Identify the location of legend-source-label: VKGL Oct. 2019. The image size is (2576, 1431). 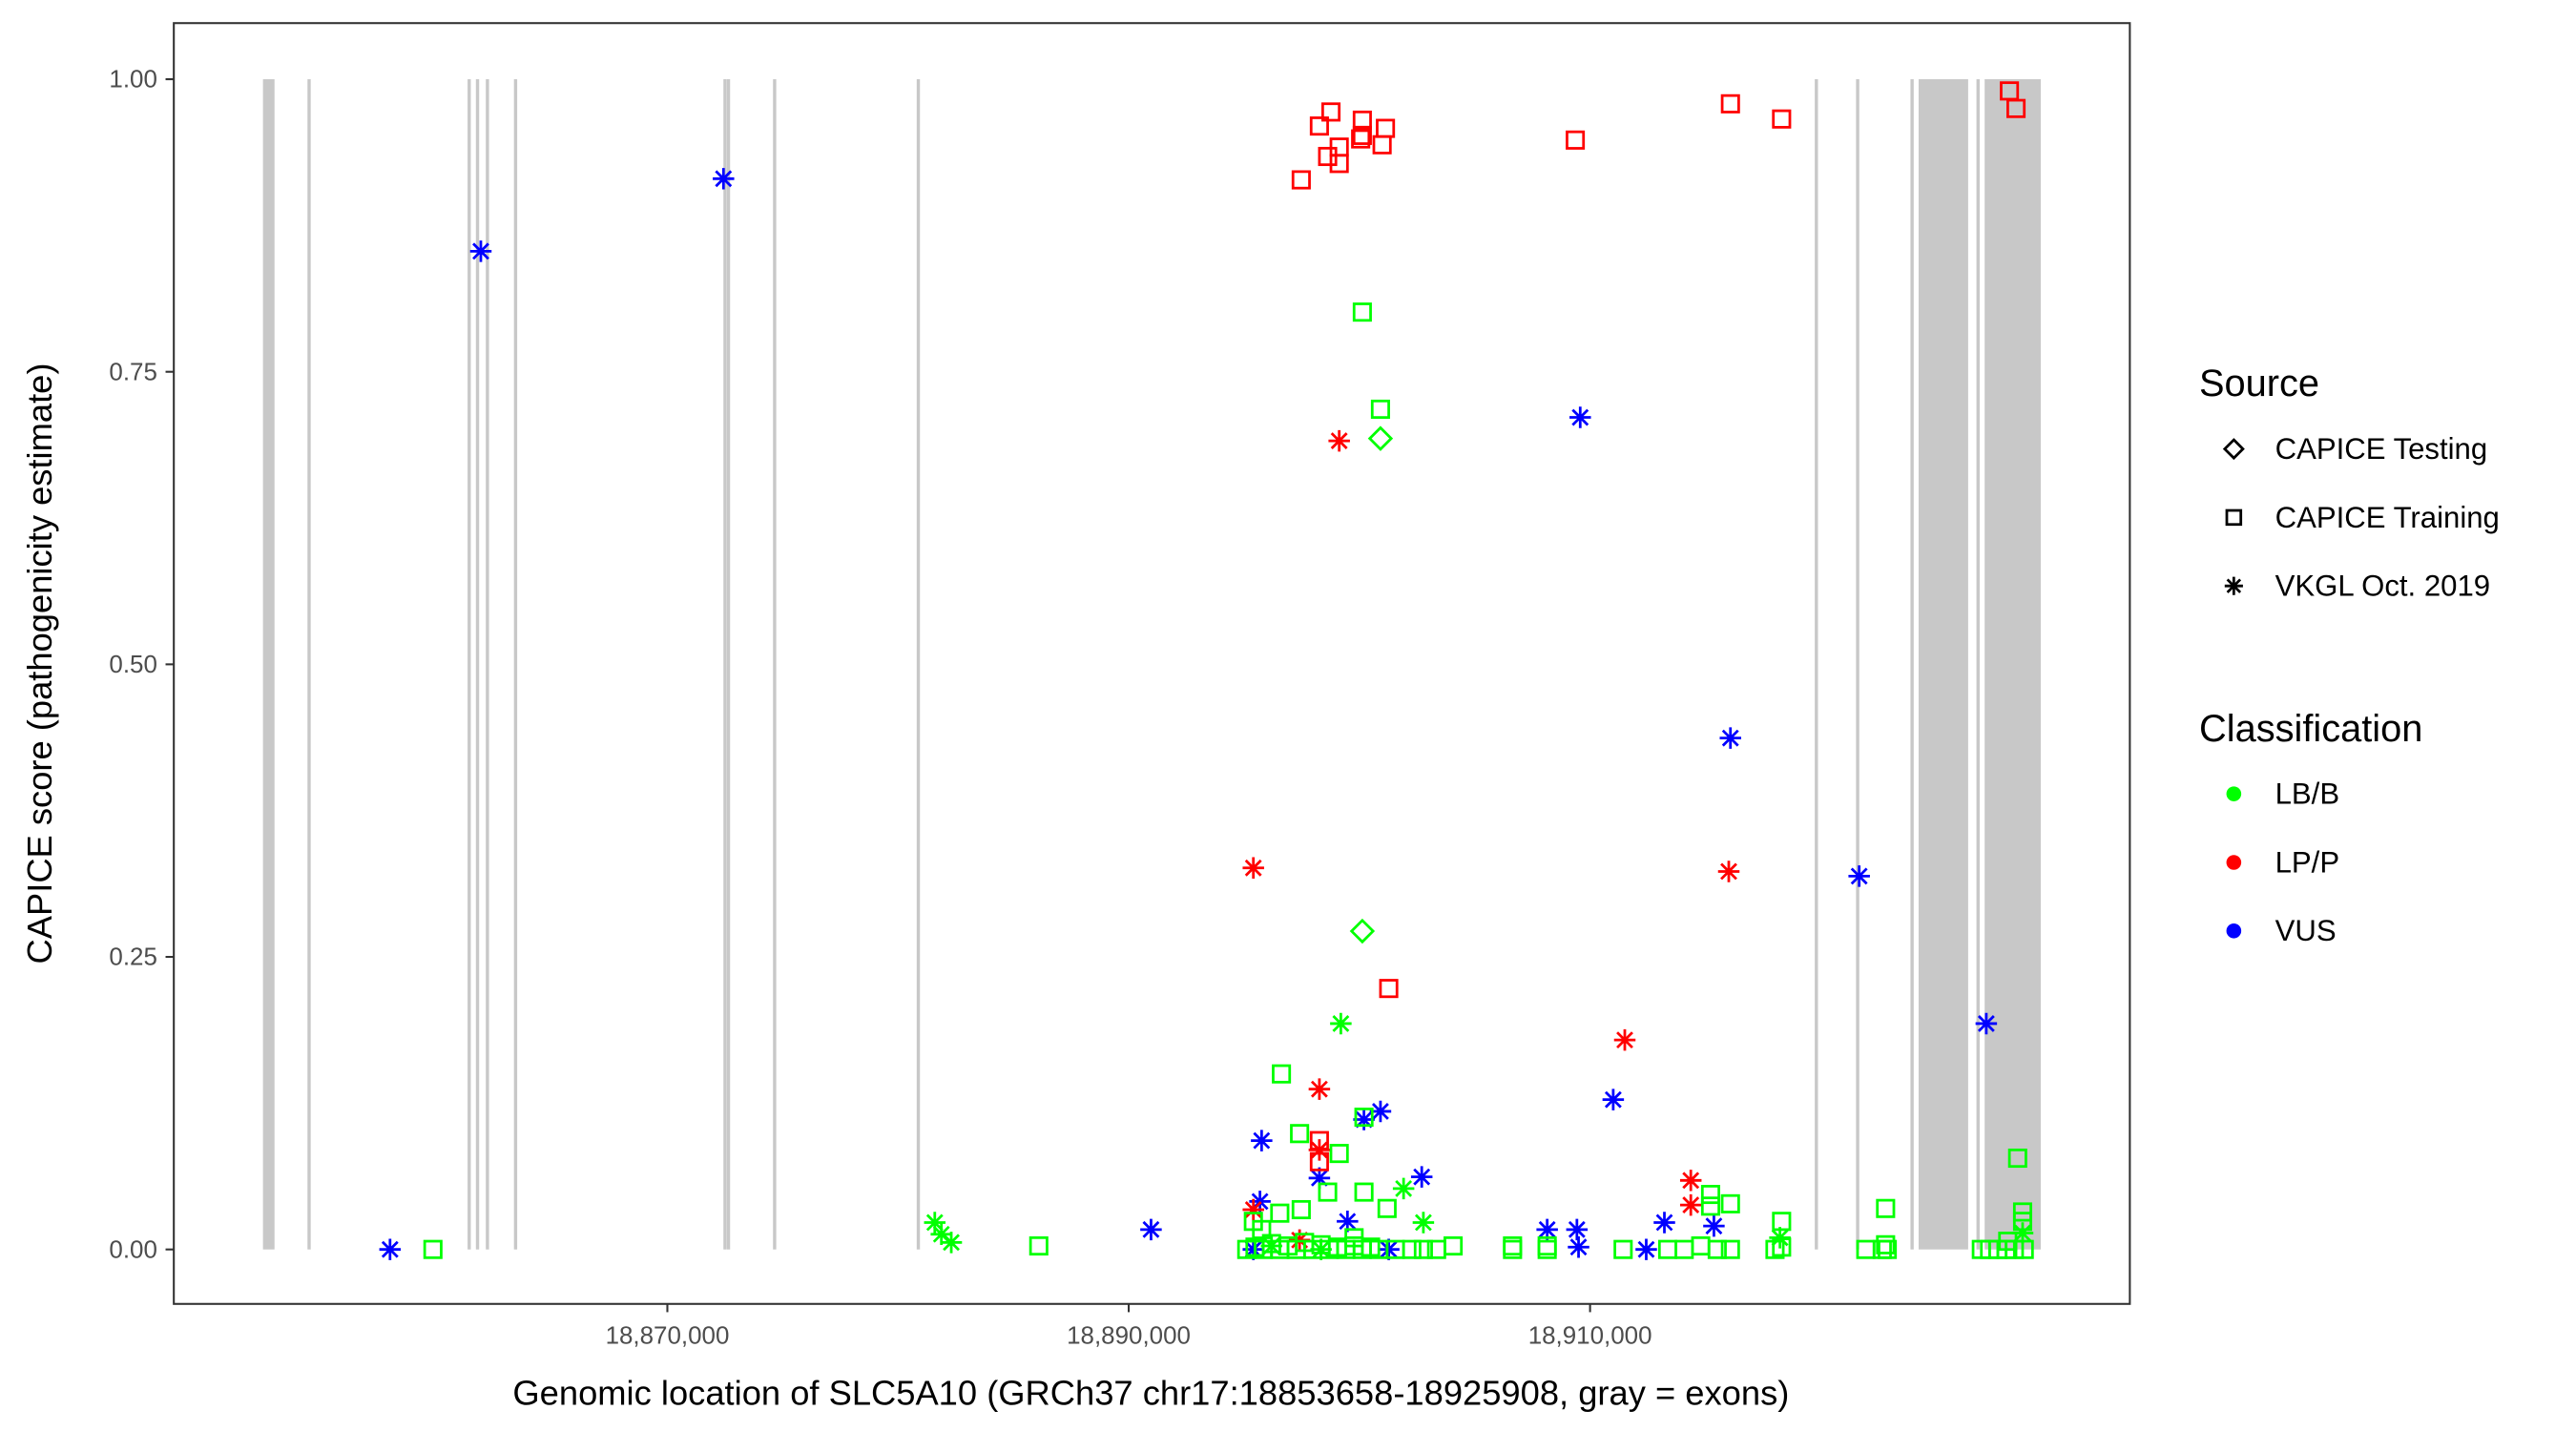
(2383, 586).